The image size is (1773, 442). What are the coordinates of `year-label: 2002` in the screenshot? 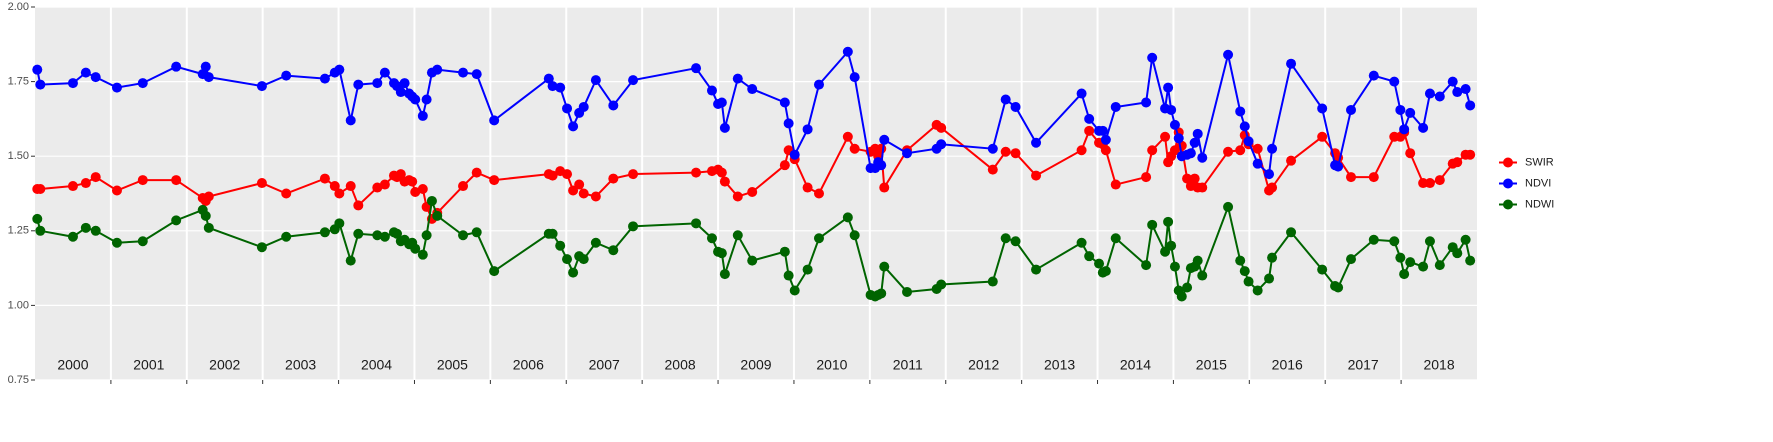 It's located at (224, 365).